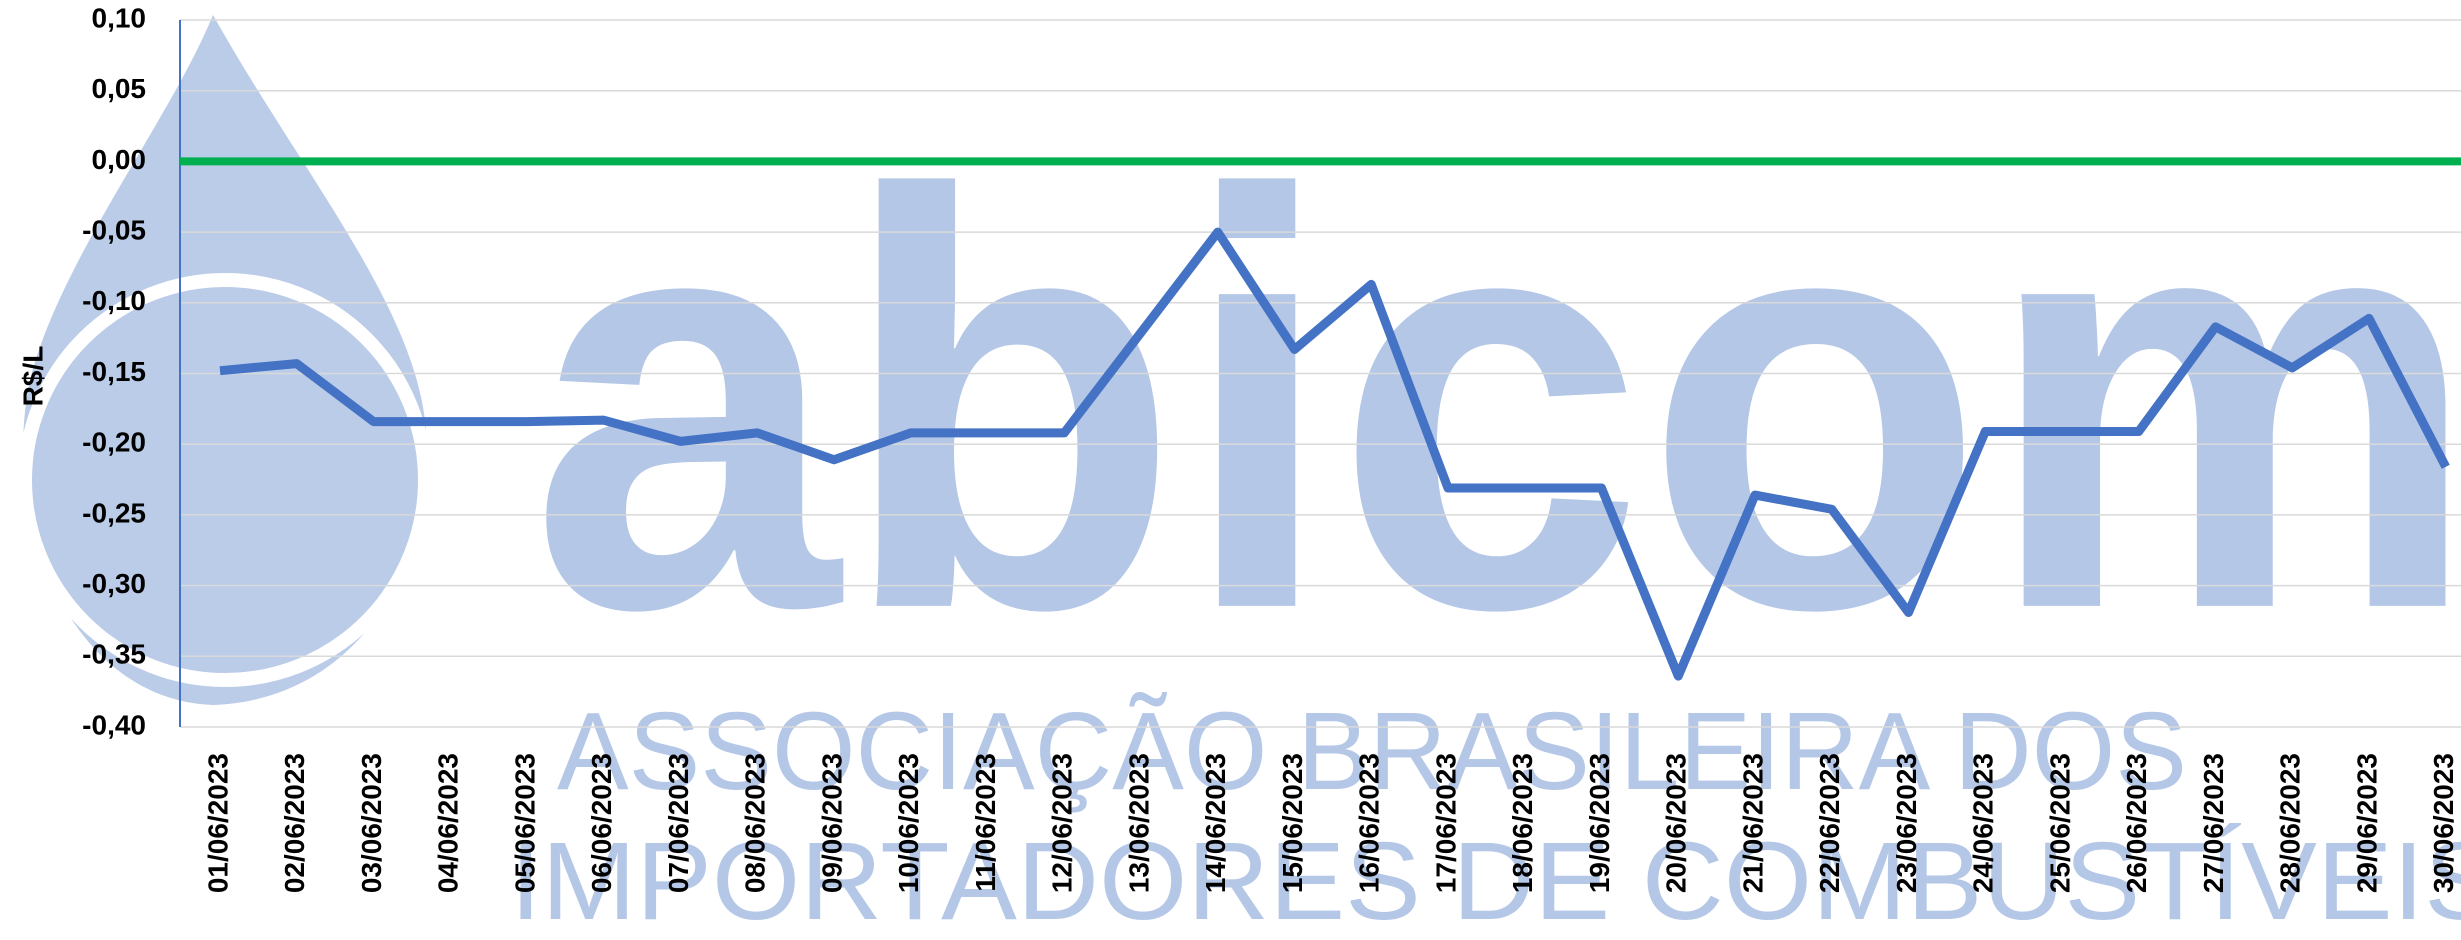 This screenshot has width=2461, height=940. What do you see at coordinates (985, 822) in the screenshot?
I see `x-tick-label: 11/06/2023` at bounding box center [985, 822].